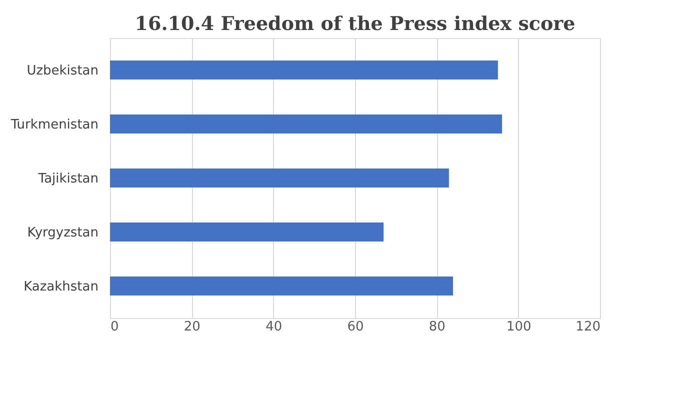 The width and height of the screenshot is (697, 404). What do you see at coordinates (62, 71) in the screenshot?
I see `y-tick-label: Uzbekistan` at bounding box center [62, 71].